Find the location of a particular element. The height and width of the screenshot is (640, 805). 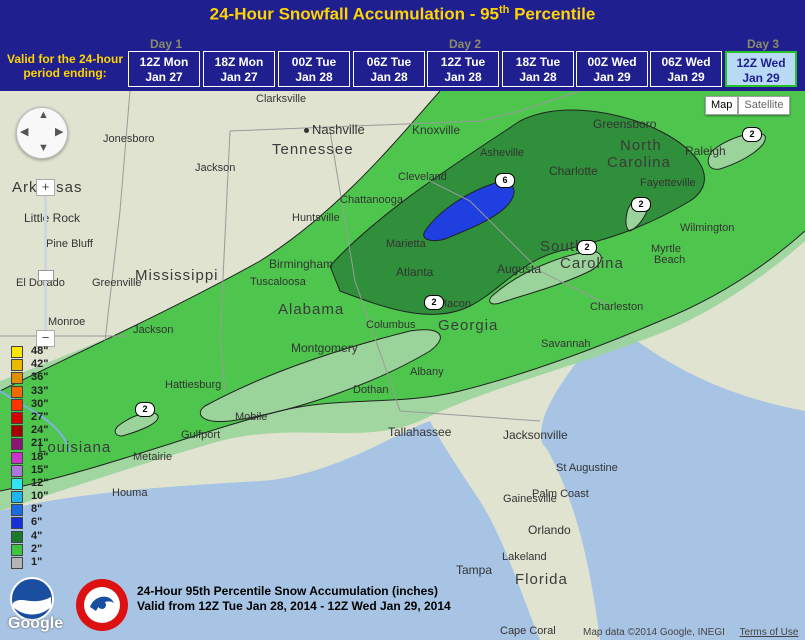

state-label-north: North is located at coordinates (641, 145).